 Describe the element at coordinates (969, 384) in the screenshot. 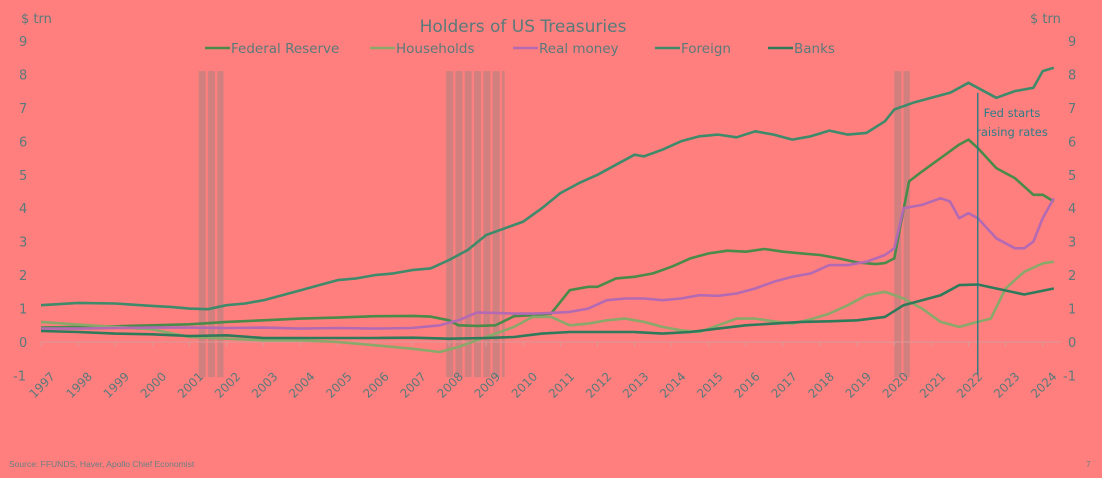

I see `x-tick-label: 2022` at that location.